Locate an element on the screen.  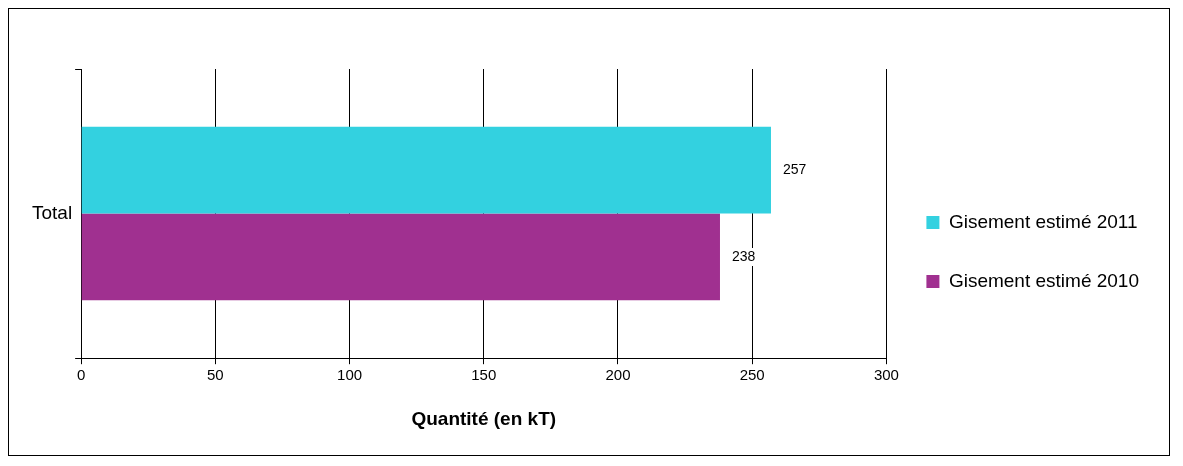
x-tick-label: 150 is located at coordinates (484, 375).